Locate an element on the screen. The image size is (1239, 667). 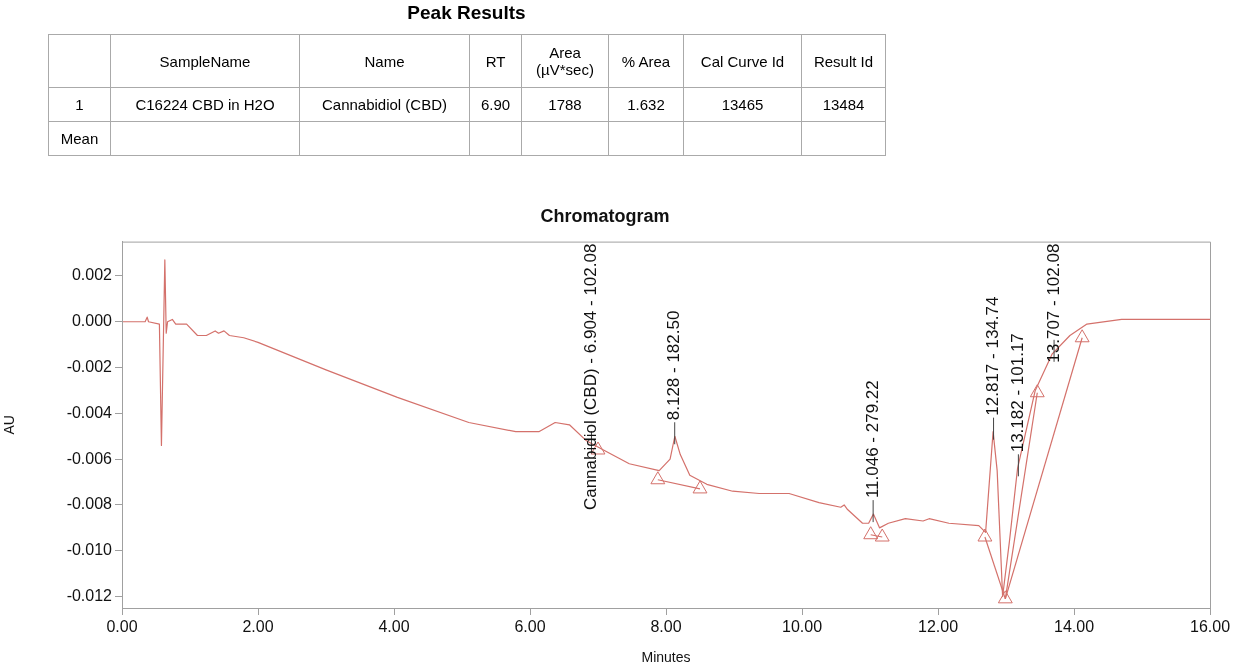
text: 1788 is located at coordinates (565, 104).